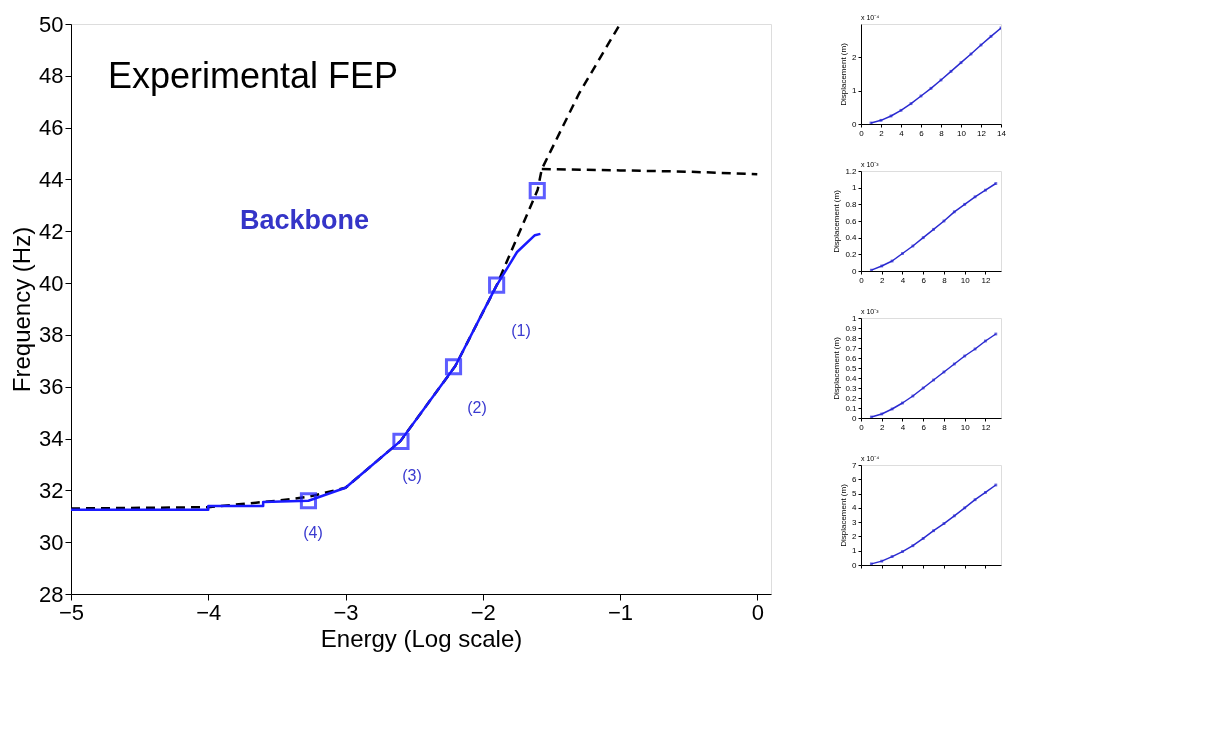  I want to click on y-tick-label: 5, so click(855, 494).